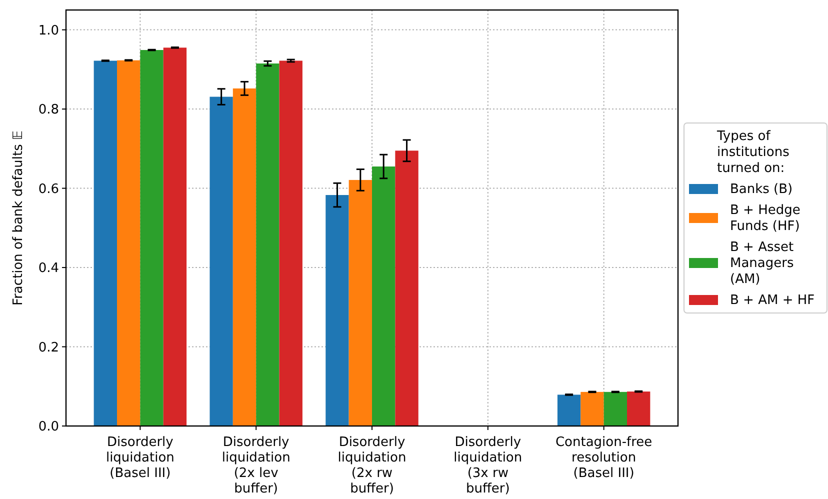  Describe the element at coordinates (48, 348) in the screenshot. I see `y-tick-label: 0.2` at that location.